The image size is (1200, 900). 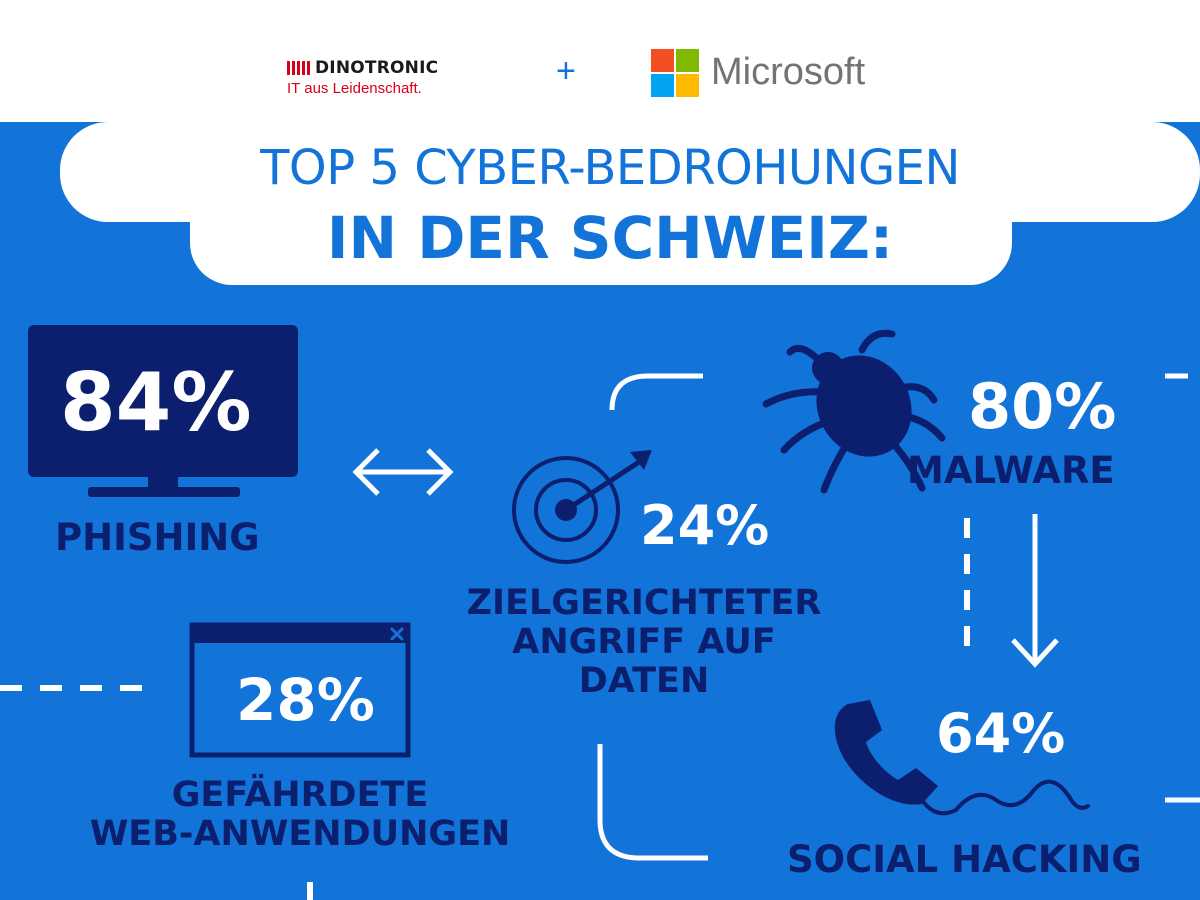 What do you see at coordinates (377, 68) in the screenshot?
I see `dinotronic-name: DINOTRONIC` at bounding box center [377, 68].